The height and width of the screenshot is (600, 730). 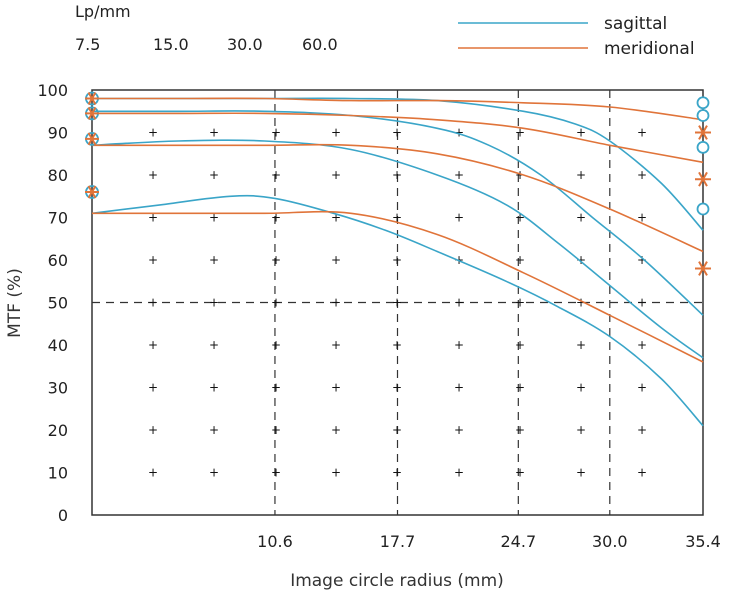 I want to click on series-line-meridional, so click(x=398, y=109).